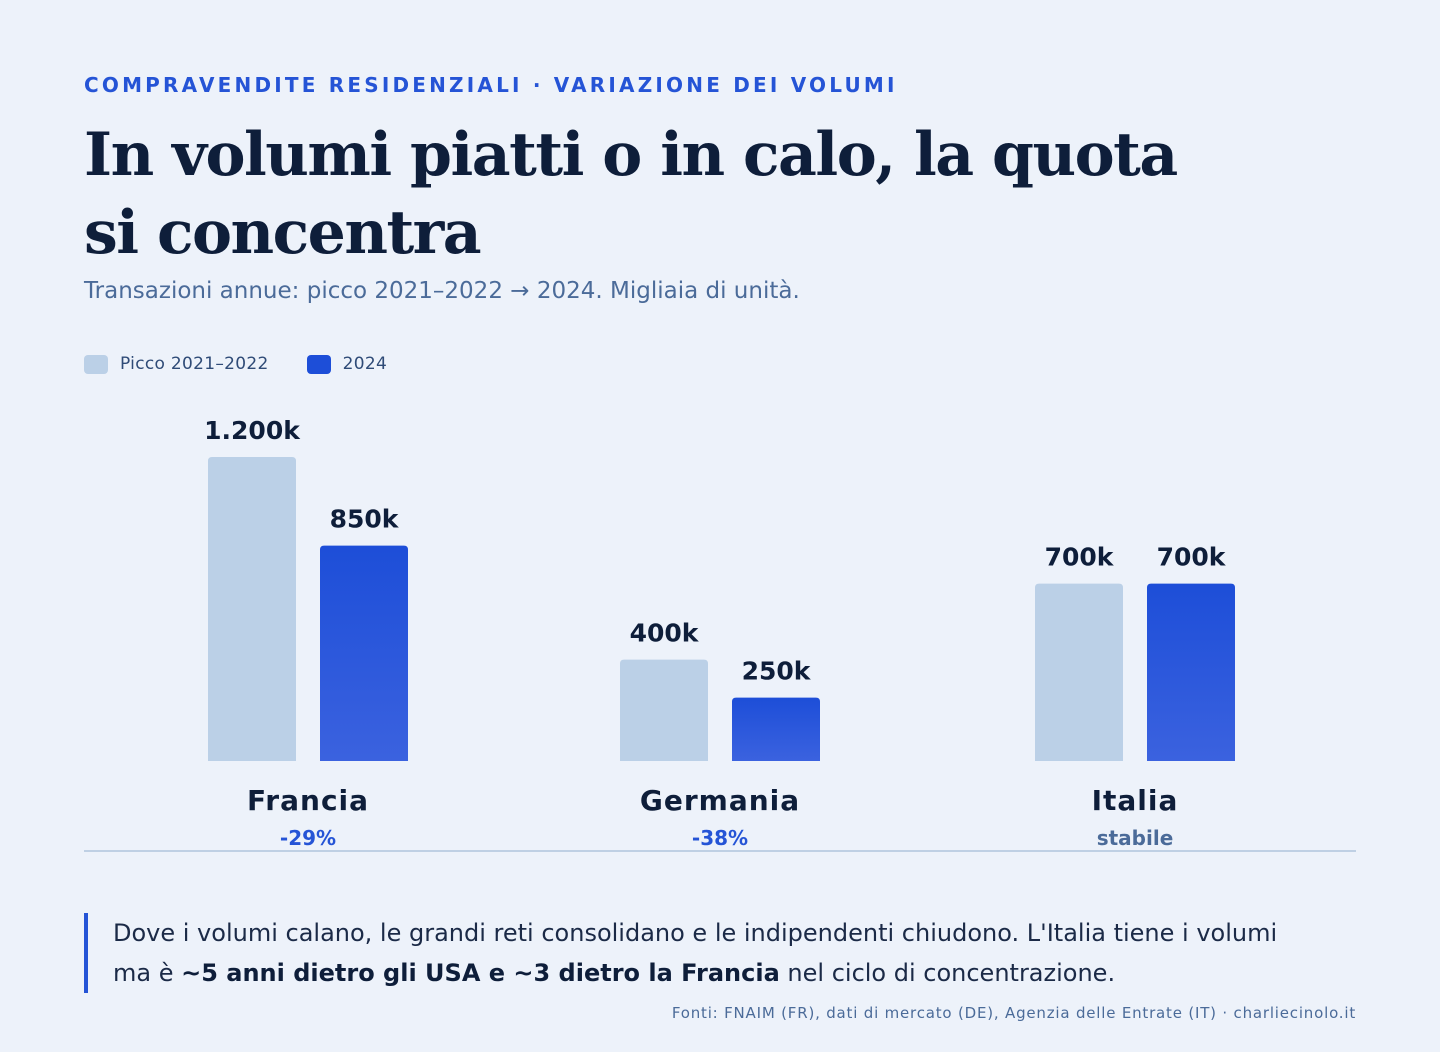 The image size is (1440, 1052). I want to click on value-label-francia-peak: 1.200k, so click(252, 430).